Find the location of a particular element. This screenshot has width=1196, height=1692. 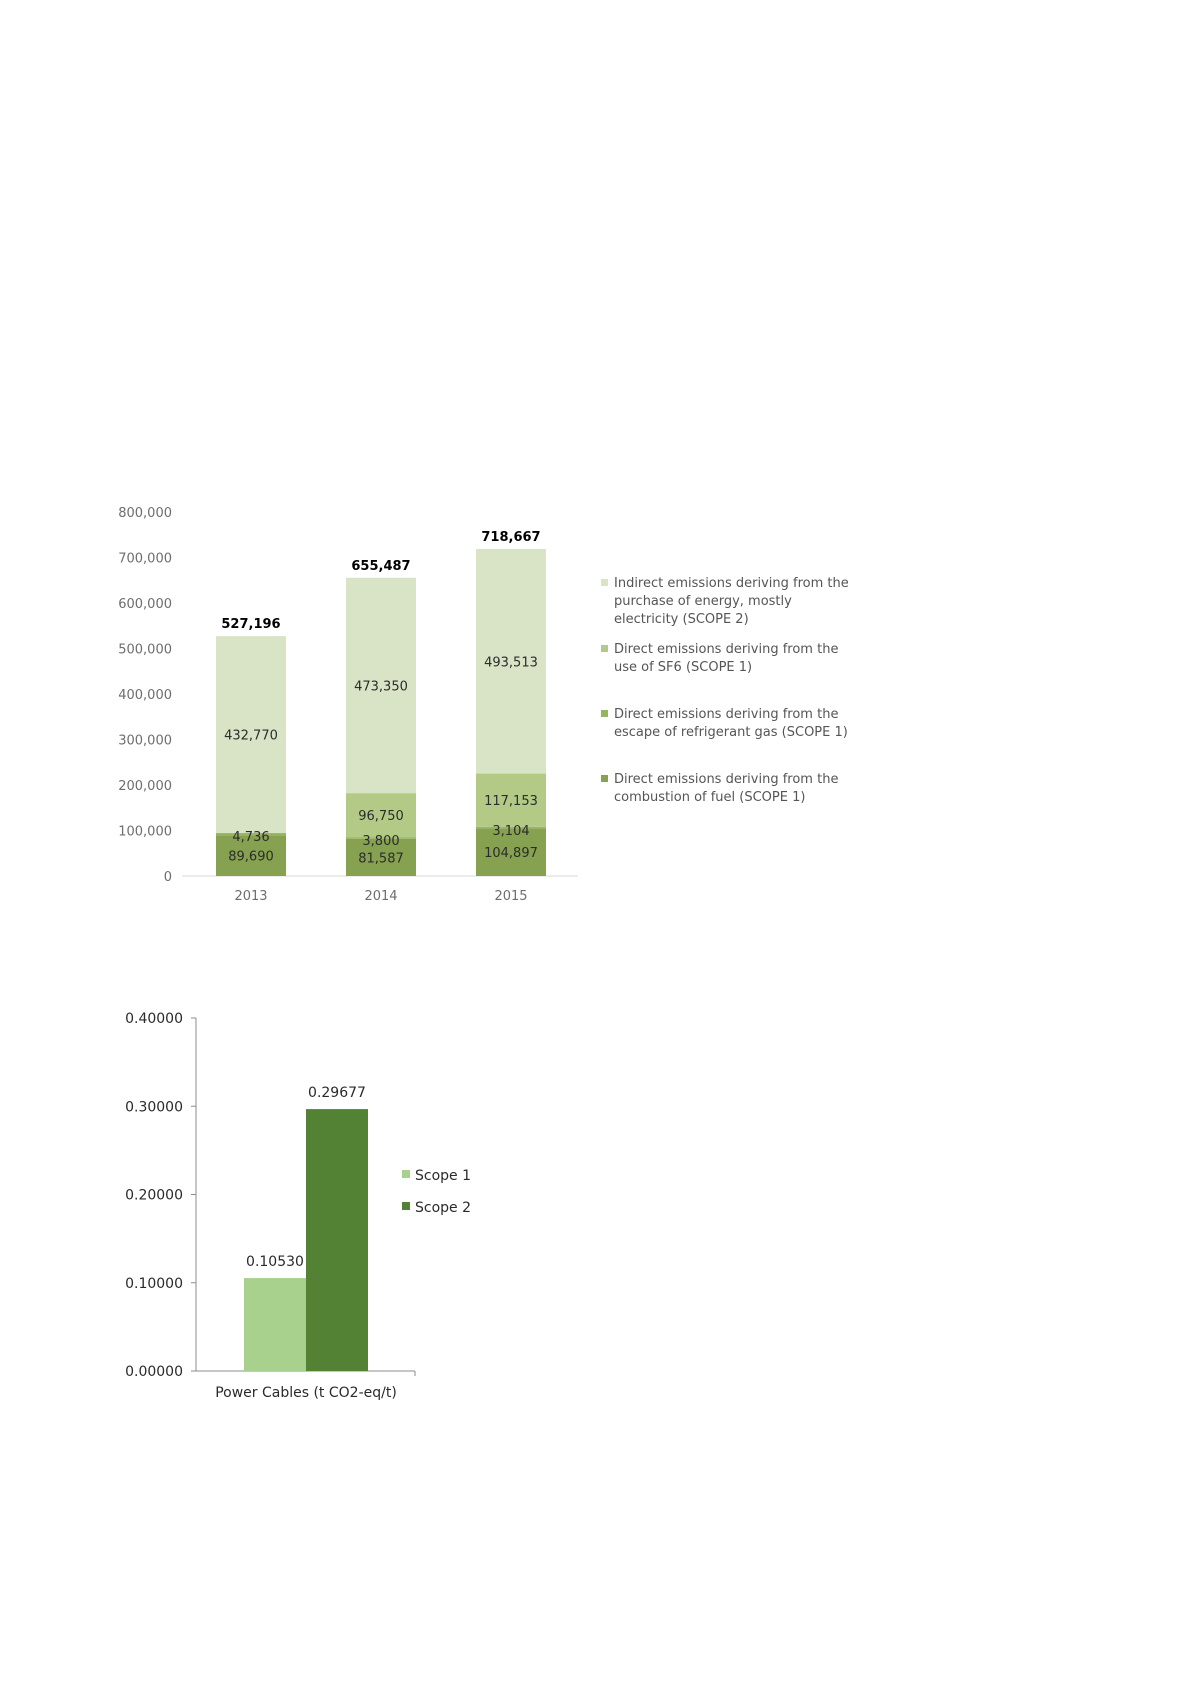

data-label: 493,513 is located at coordinates (511, 662).